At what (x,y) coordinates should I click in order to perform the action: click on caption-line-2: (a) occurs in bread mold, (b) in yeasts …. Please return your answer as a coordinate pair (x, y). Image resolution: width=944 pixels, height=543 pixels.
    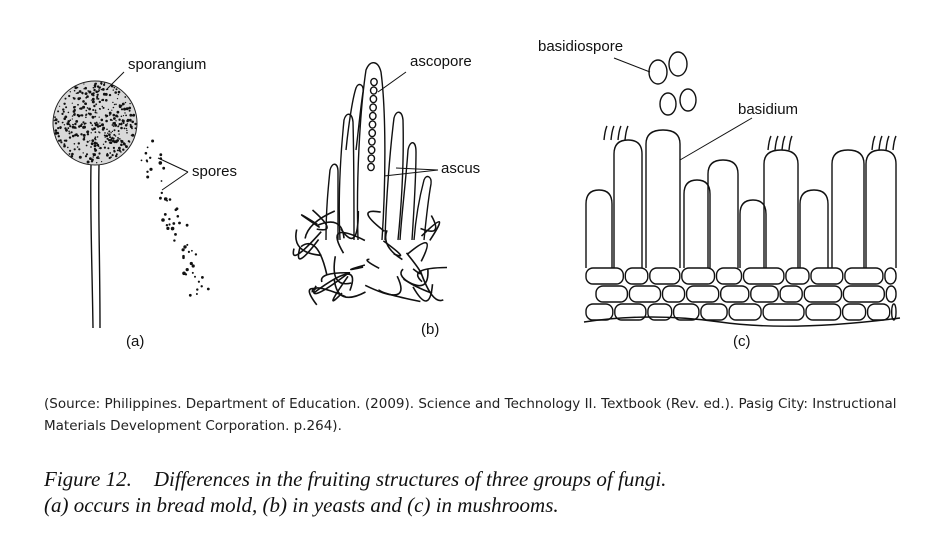
    Looking at the image, I should click on (301, 505).